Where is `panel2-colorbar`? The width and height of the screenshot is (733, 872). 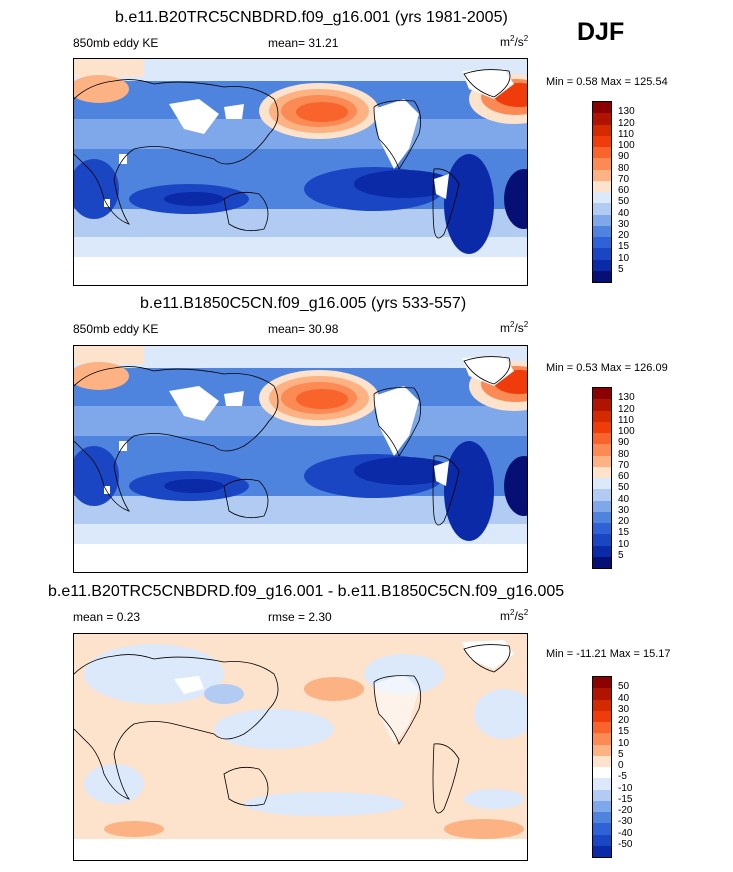
panel2-colorbar is located at coordinates (602, 478).